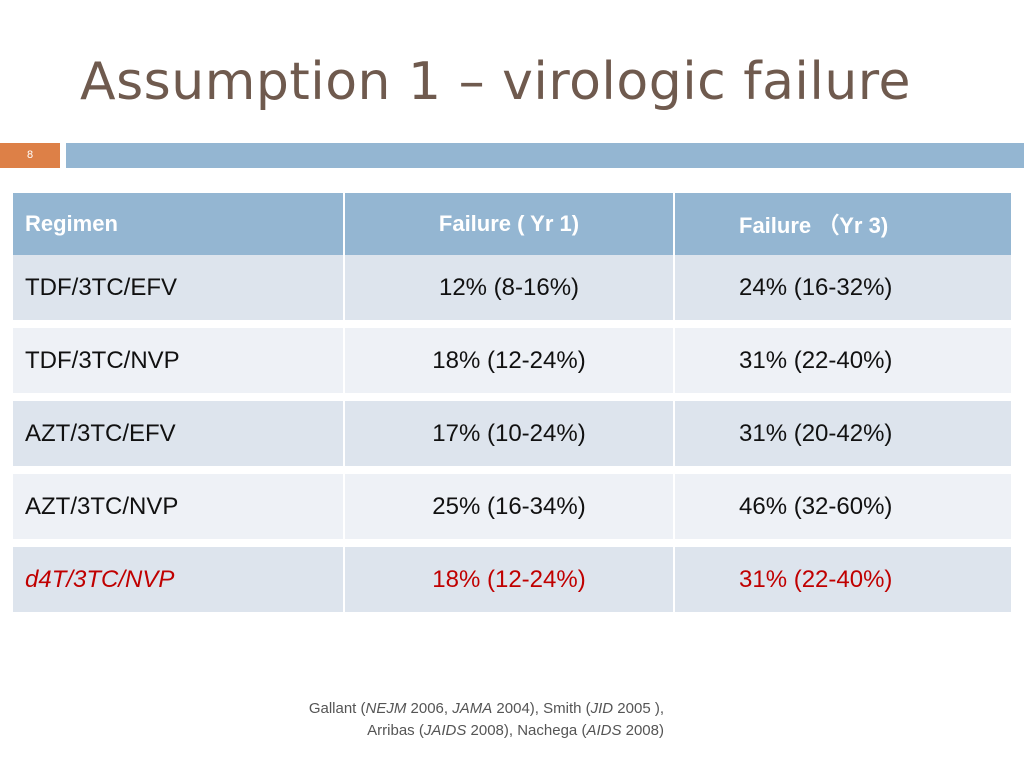  I want to click on failure-yr1-cell: 17% (10-24%), so click(510, 433).